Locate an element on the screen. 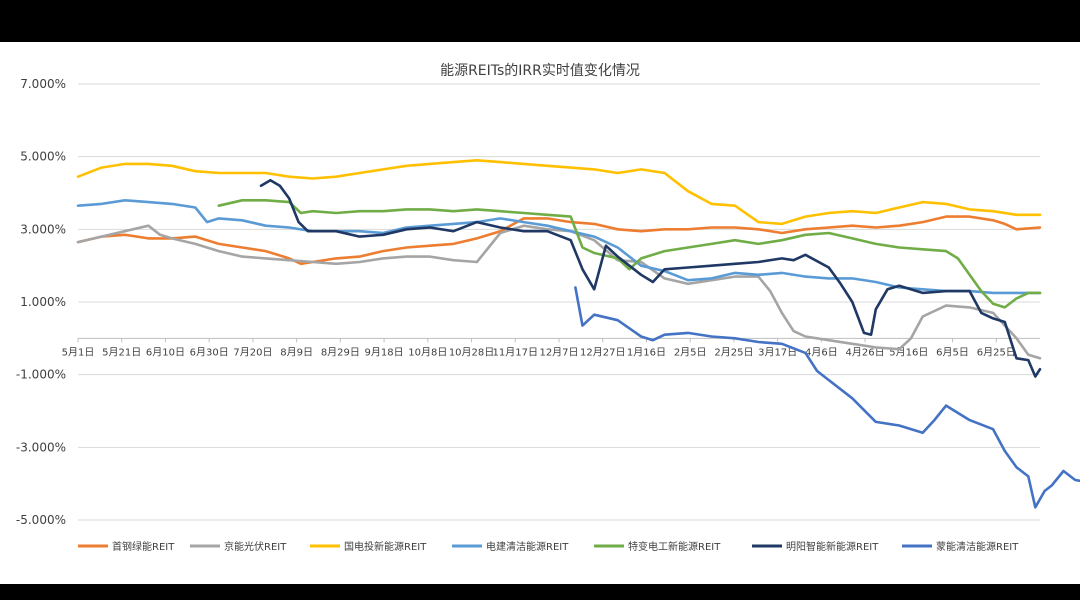 The width and height of the screenshot is (1080, 600). x-tick-label: 1月16日 is located at coordinates (646, 352).